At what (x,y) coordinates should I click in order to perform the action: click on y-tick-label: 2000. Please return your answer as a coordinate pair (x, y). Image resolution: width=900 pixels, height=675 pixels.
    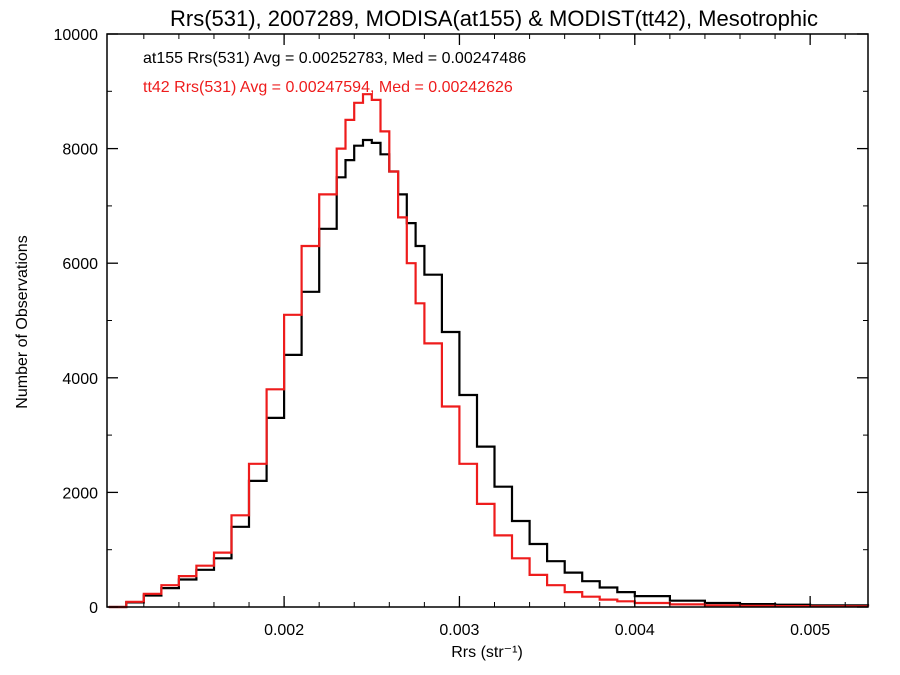
    Looking at the image, I should click on (80, 493).